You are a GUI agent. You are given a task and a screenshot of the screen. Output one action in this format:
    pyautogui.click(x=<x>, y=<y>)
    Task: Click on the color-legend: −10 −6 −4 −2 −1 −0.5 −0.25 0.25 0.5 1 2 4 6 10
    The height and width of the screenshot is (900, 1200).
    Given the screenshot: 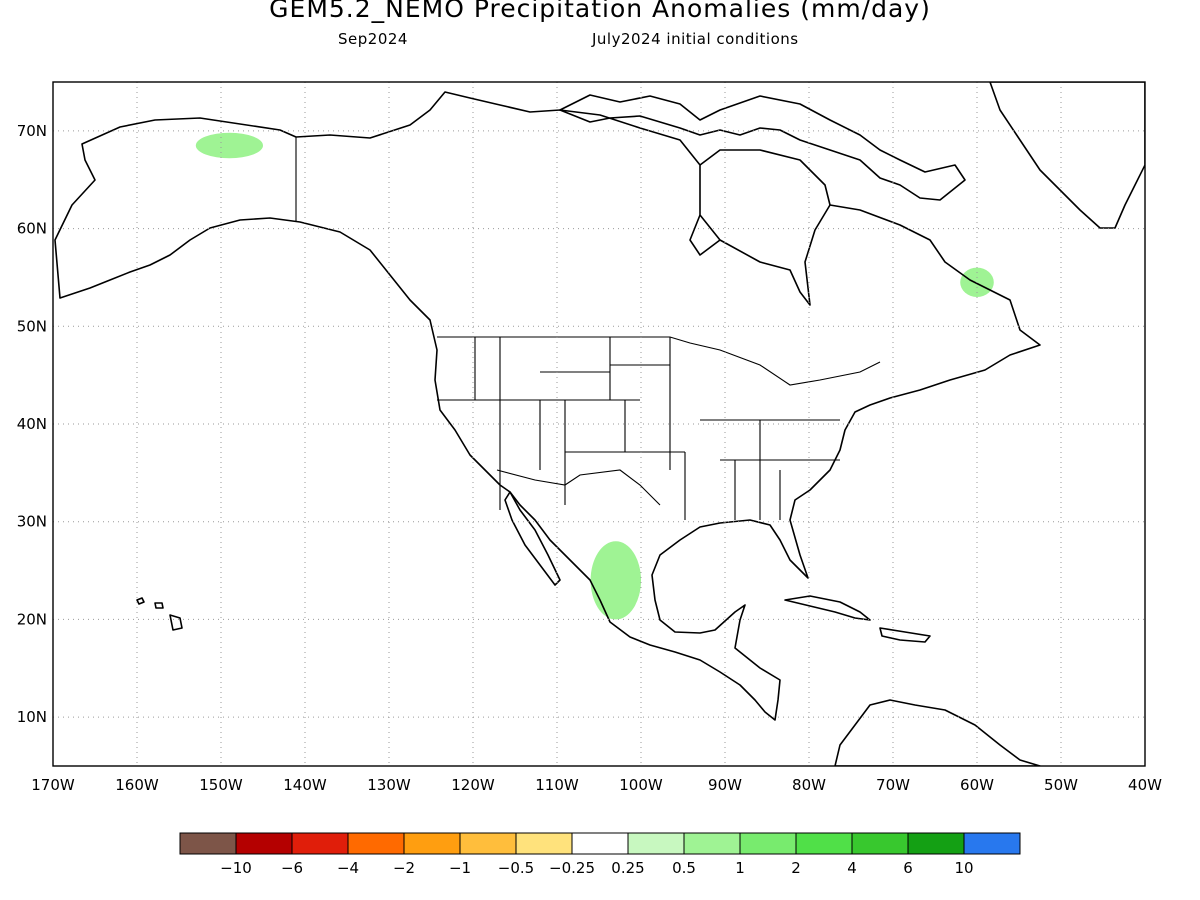 What is the action you would take?
    pyautogui.click(x=600, y=854)
    